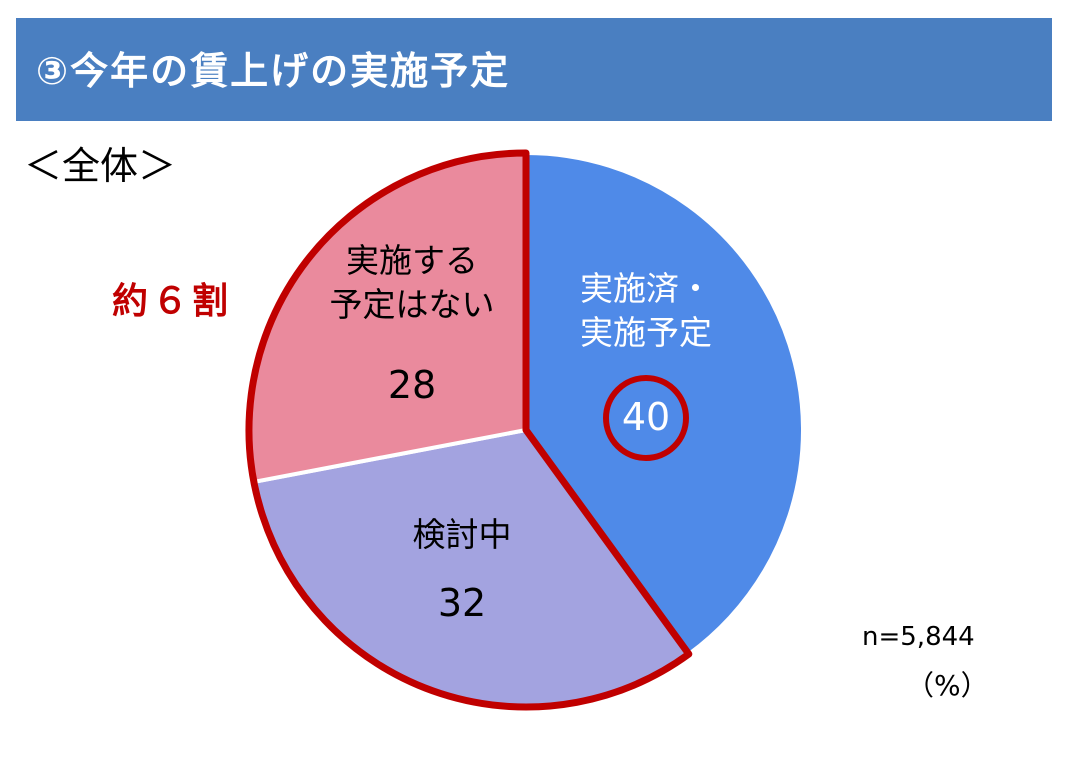  I want to click on slice-label-2-line-1: 検討中, so click(462, 534).